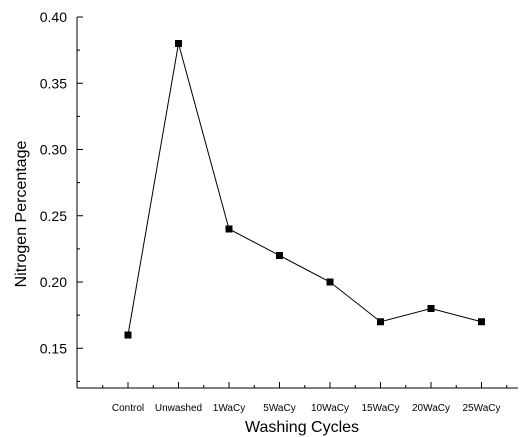 Image resolution: width=527 pixels, height=437 pixels. I want to click on y-tick-label: 0.20, so click(53, 282).